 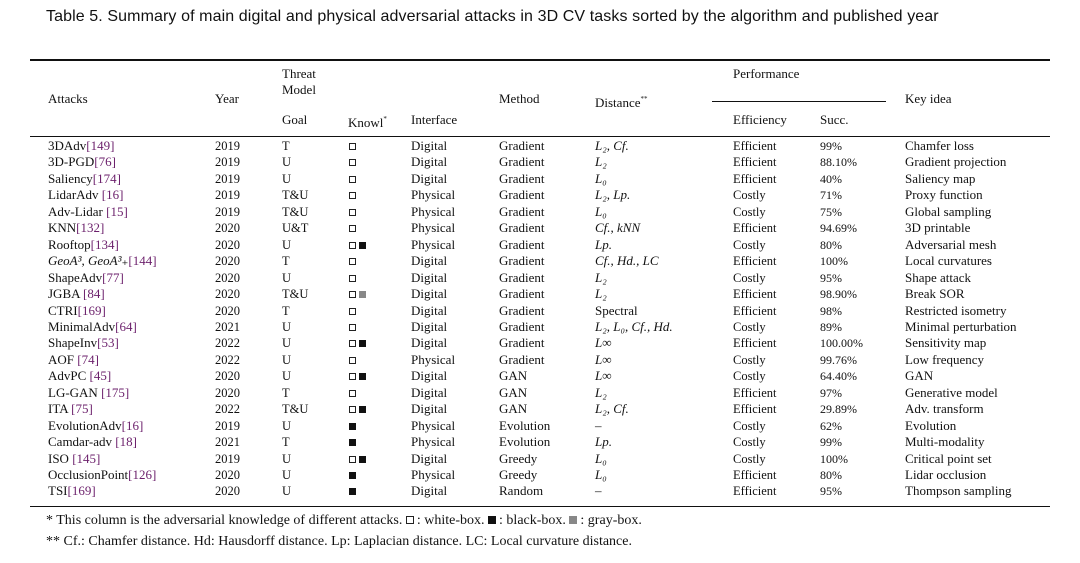 What do you see at coordinates (105, 162) in the screenshot?
I see `attack-citation: [76]` at bounding box center [105, 162].